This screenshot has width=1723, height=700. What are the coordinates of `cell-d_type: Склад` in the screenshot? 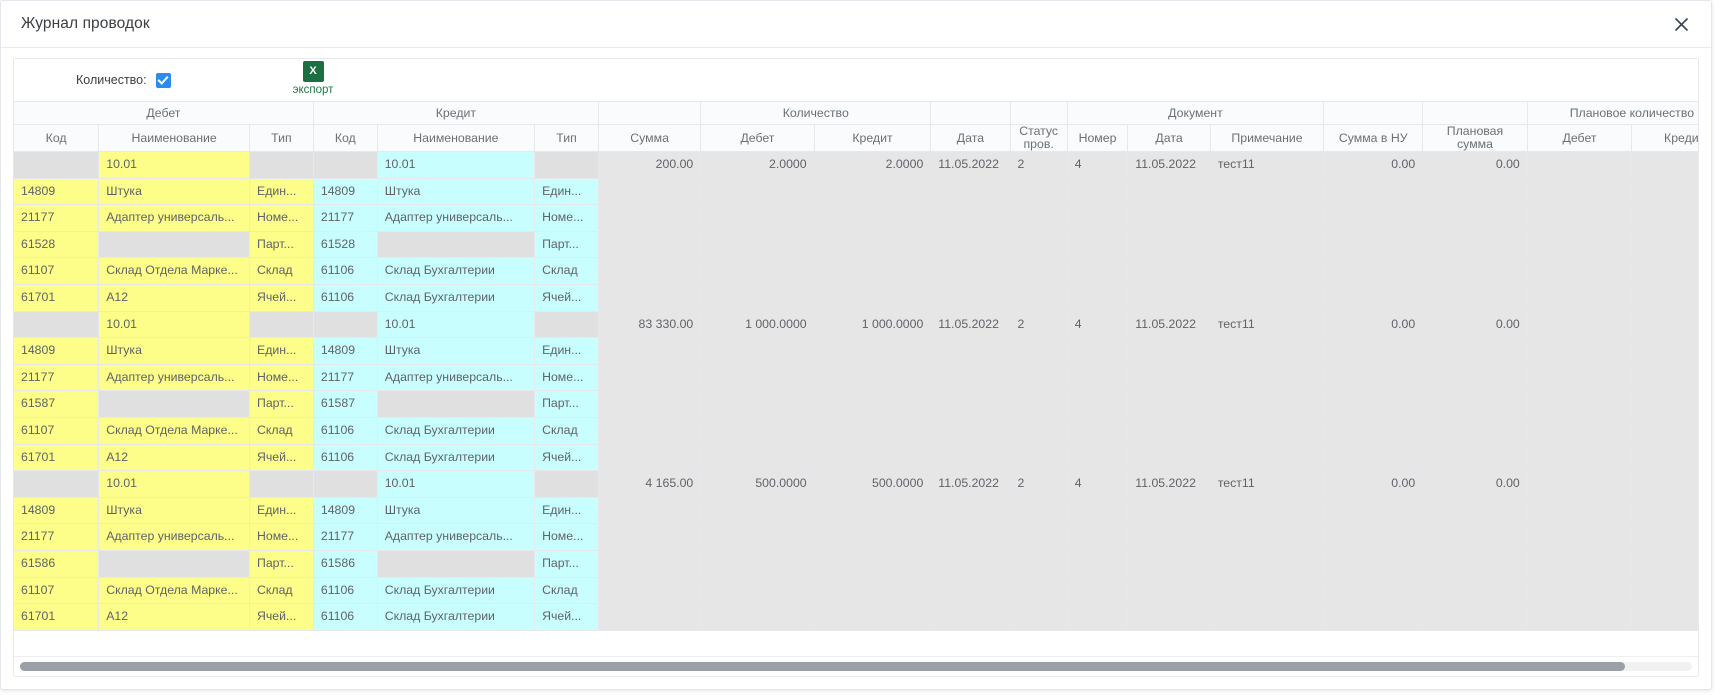 It's located at (281, 271).